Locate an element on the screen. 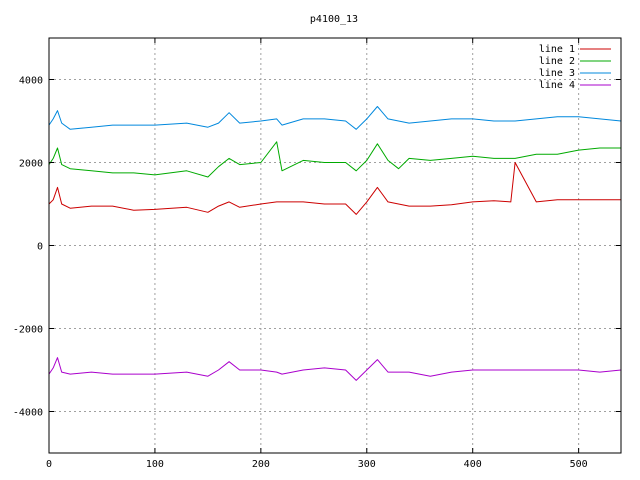 Image resolution: width=640 pixels, height=480 pixels. x-tick-label: 200 is located at coordinates (261, 464).